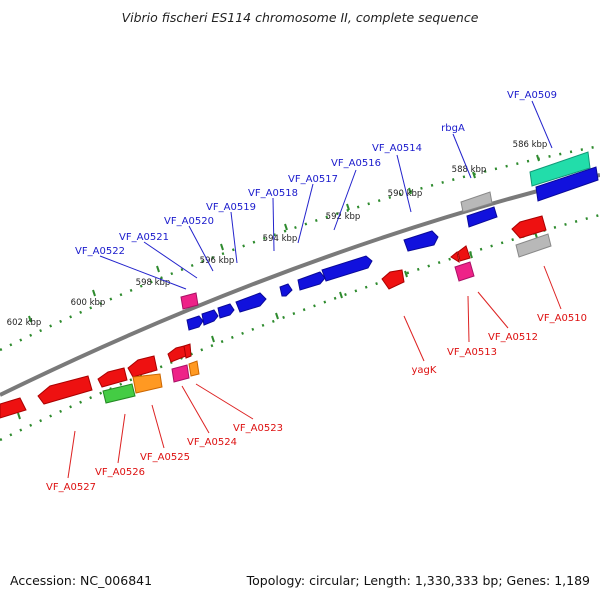 The width and height of the screenshot is (600, 600). I want to click on gene-left-edge, so click(13, 408).